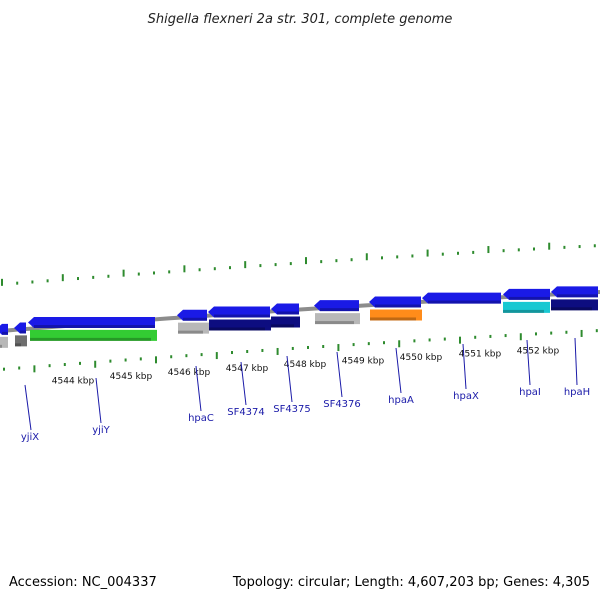  I want to click on gene-label-sf4374: SF4374, so click(246, 412).